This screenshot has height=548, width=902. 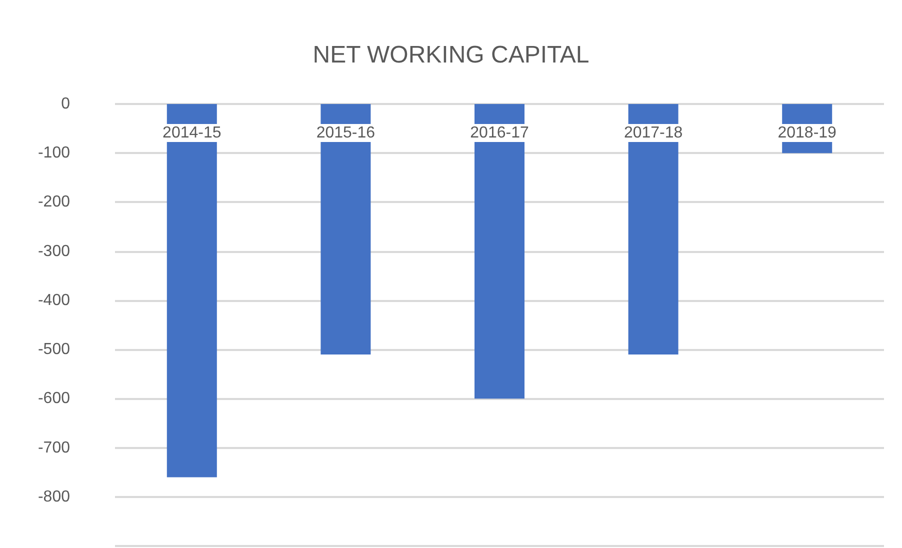 What do you see at coordinates (54, 153) in the screenshot?
I see `y-tick-label: -100` at bounding box center [54, 153].